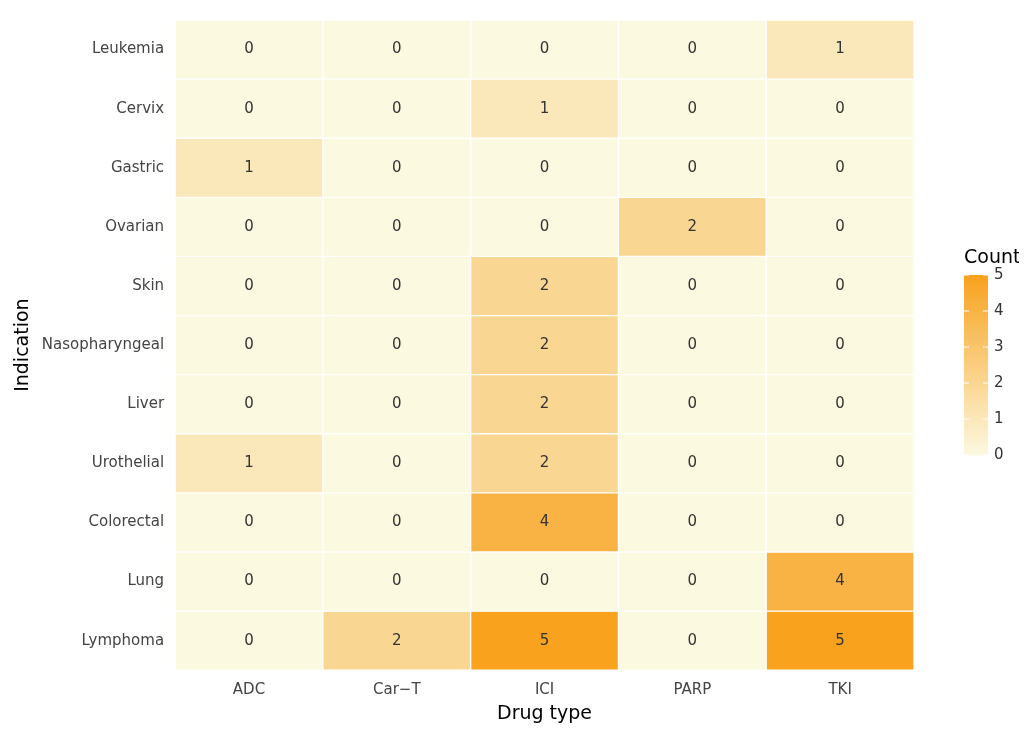 The height and width of the screenshot is (733, 1027). I want to click on y-tick-label: Gastric, so click(137, 166).